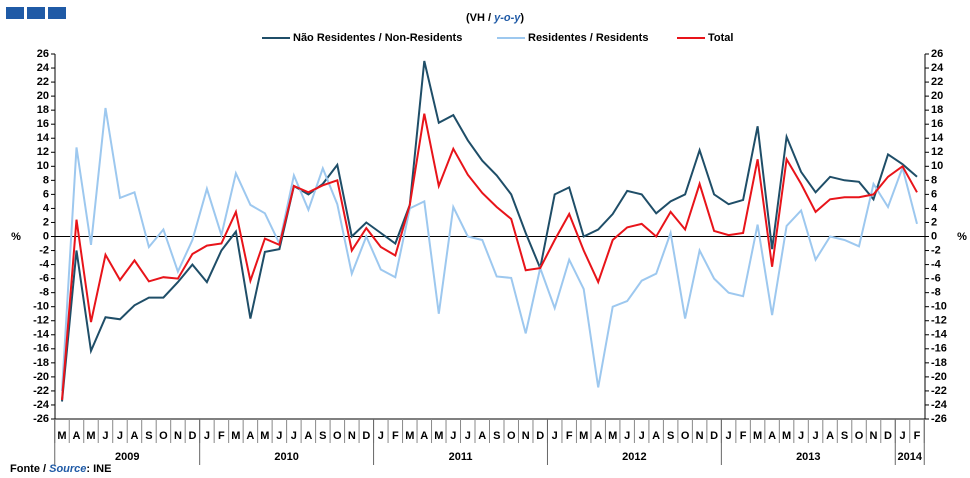 Image resolution: width=970 pixels, height=478 pixels. I want to click on y-tick-label: 22, so click(43, 82).